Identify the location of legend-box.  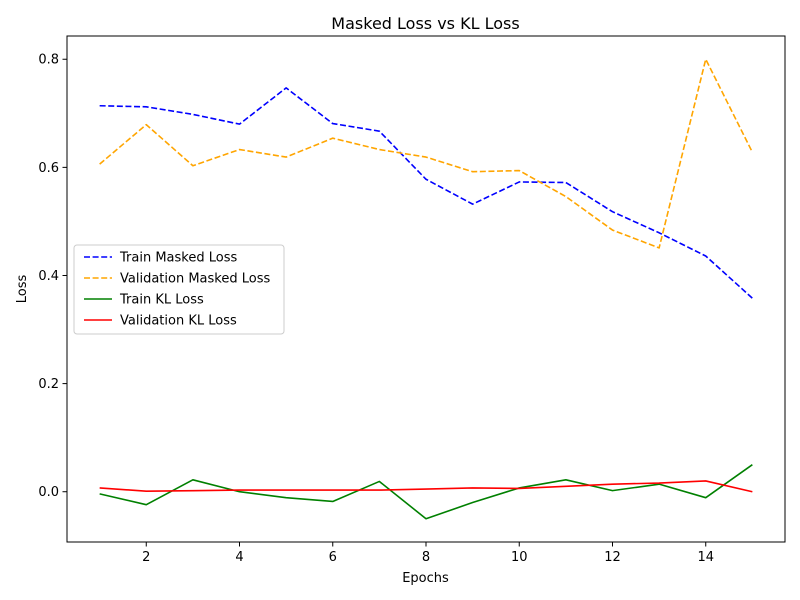
(179, 289).